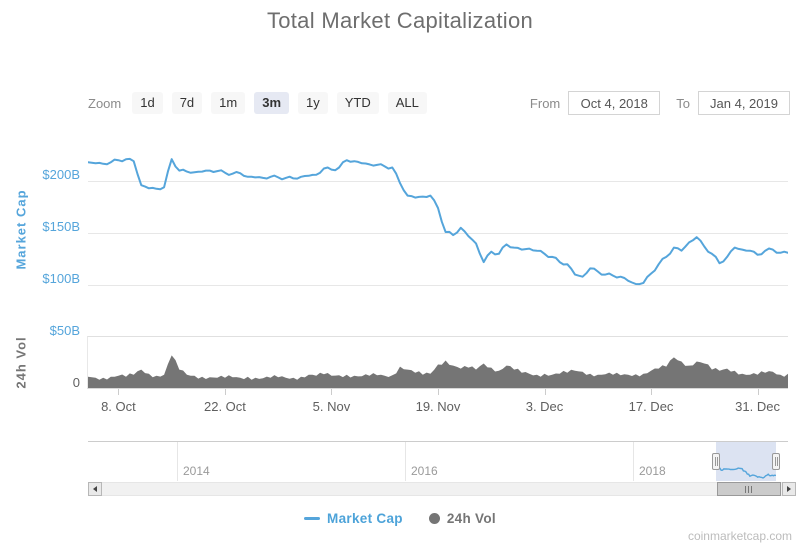 This screenshot has width=800, height=550. Describe the element at coordinates (357, 103) in the screenshot. I see `zoom-button-ytd: YTD` at that location.